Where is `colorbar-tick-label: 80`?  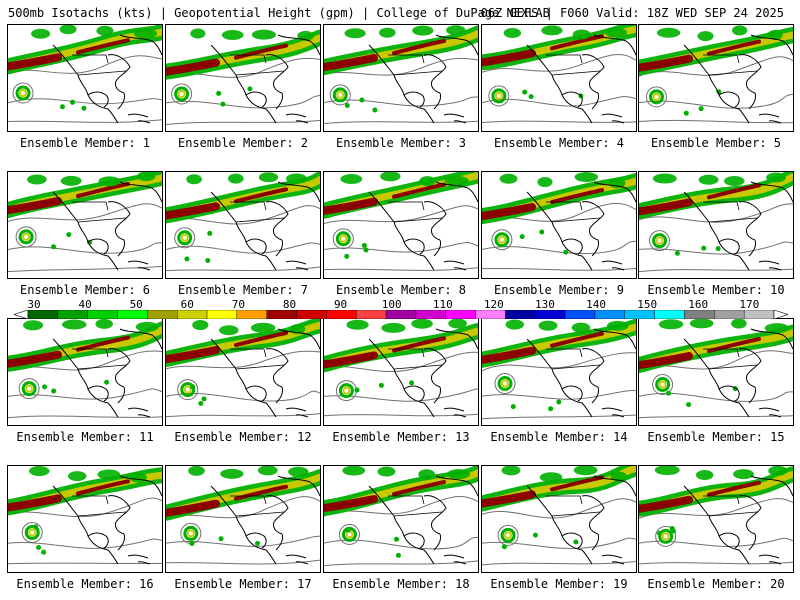
colorbar-tick-label: 80 is located at coordinates (289, 304).